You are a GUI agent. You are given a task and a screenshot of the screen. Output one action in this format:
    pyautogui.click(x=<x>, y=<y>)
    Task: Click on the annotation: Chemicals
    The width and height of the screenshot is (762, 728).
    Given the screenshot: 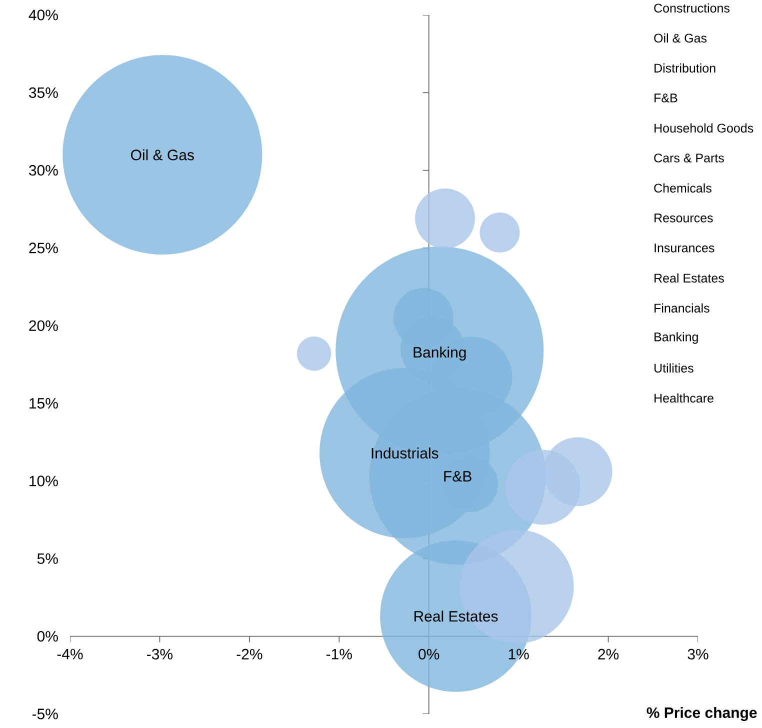 What is the action you would take?
    pyautogui.click(x=683, y=188)
    